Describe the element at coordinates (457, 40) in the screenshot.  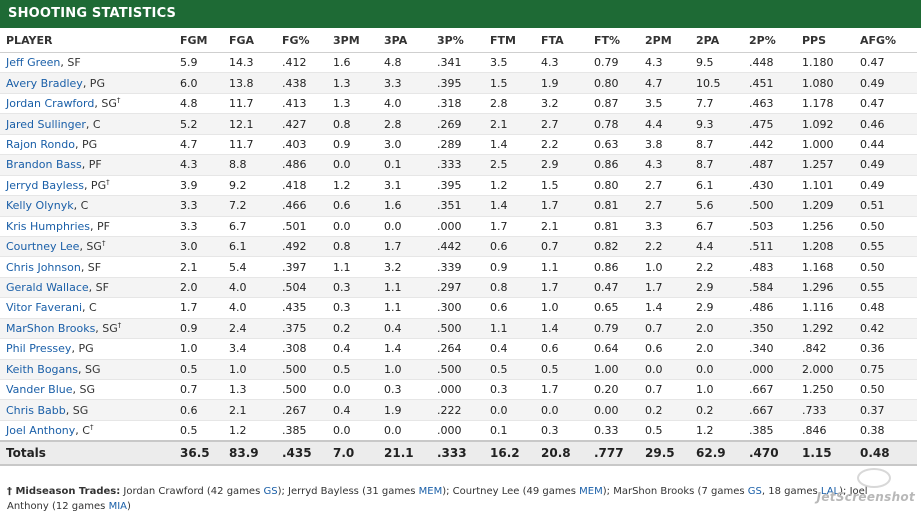
I see `column-header-3p-pct: 3P%` at that location.